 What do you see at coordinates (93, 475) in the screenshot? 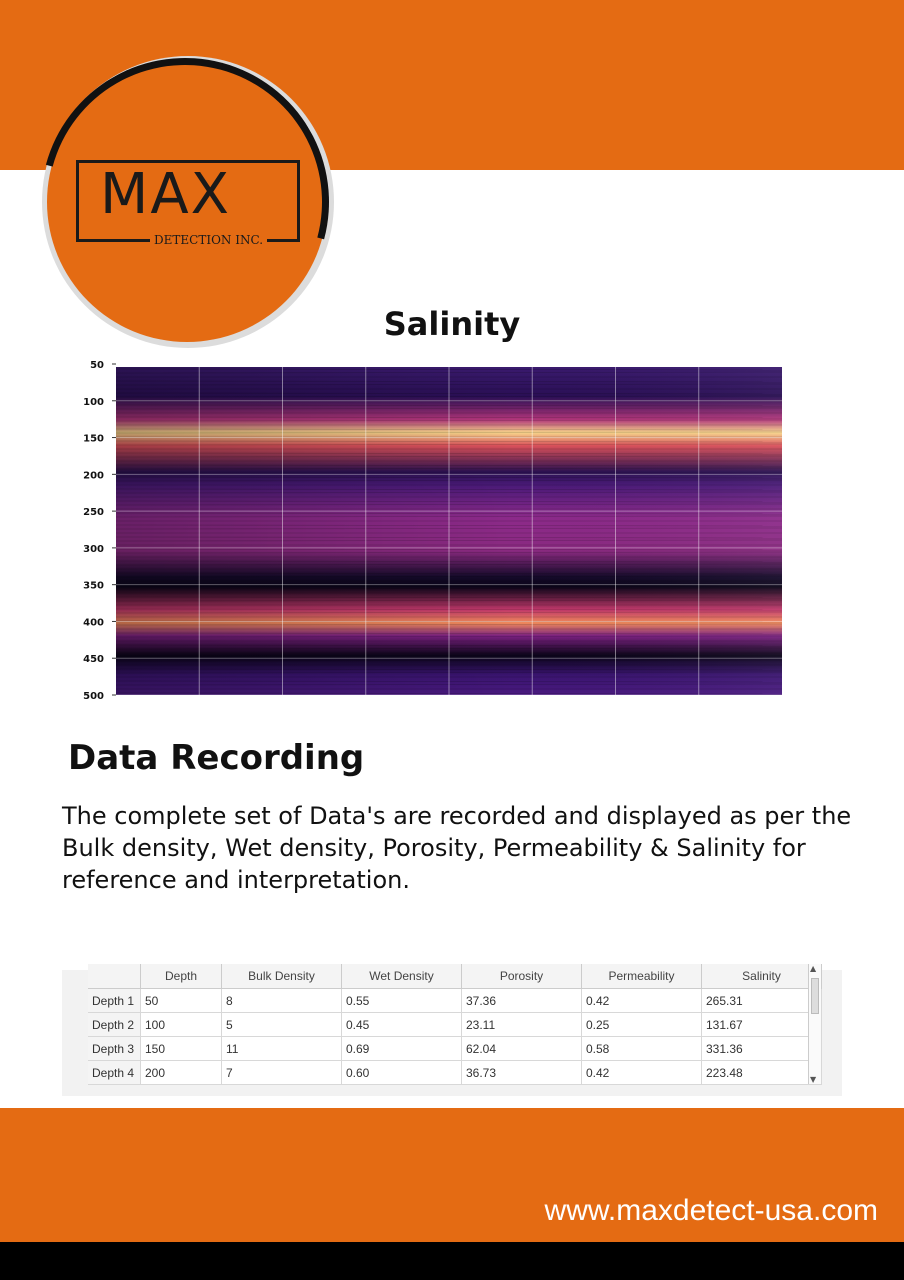
I see `y-tick-label: 200` at bounding box center [93, 475].